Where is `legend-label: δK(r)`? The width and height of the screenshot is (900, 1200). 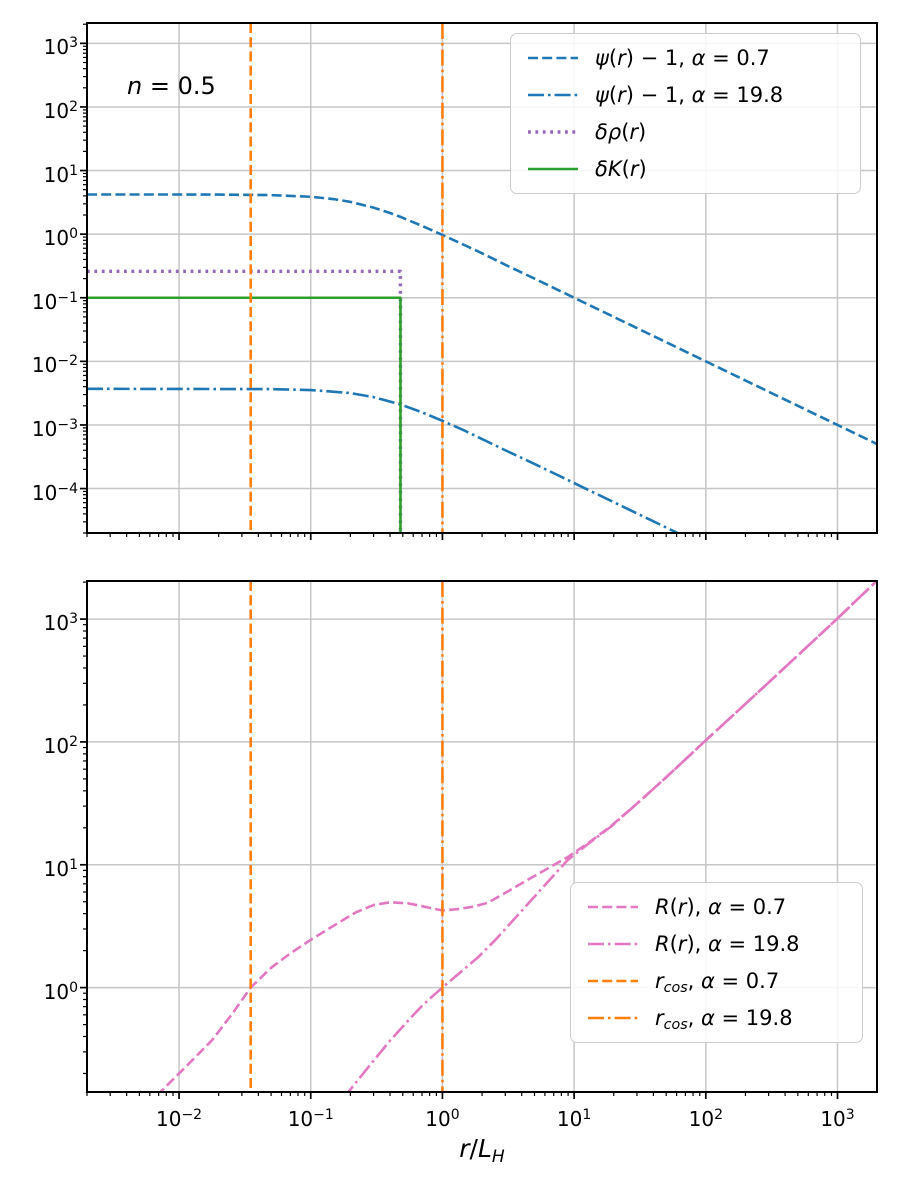
legend-label: δK(r) is located at coordinates (621, 169).